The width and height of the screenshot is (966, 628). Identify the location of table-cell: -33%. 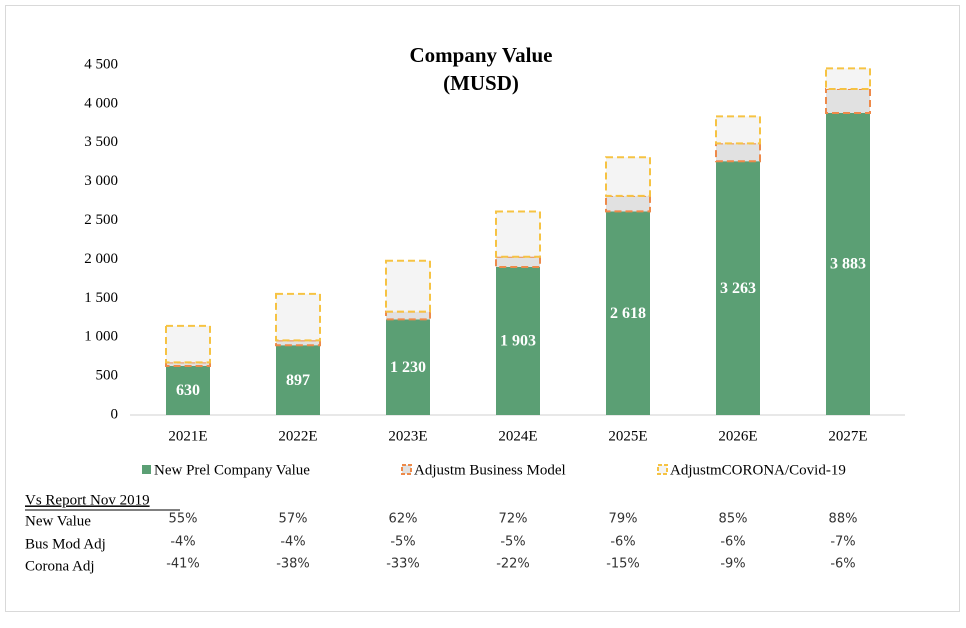
(403, 564).